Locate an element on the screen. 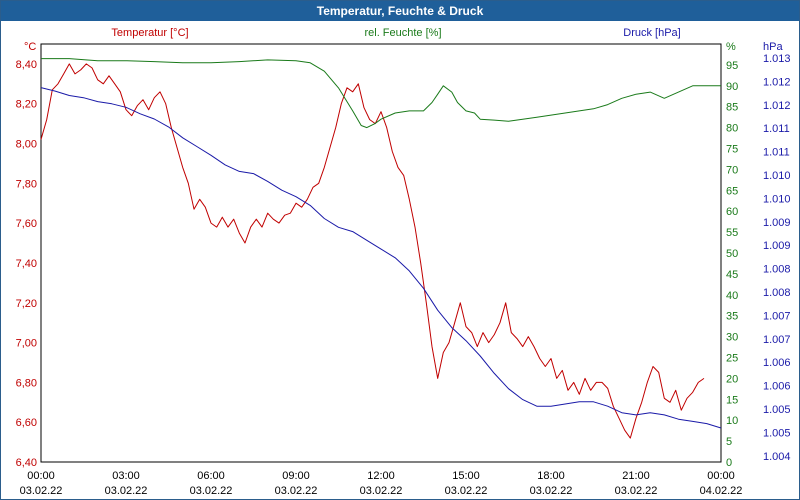 The height and width of the screenshot is (500, 800). humidity-tick-label: 35 is located at coordinates (732, 317).